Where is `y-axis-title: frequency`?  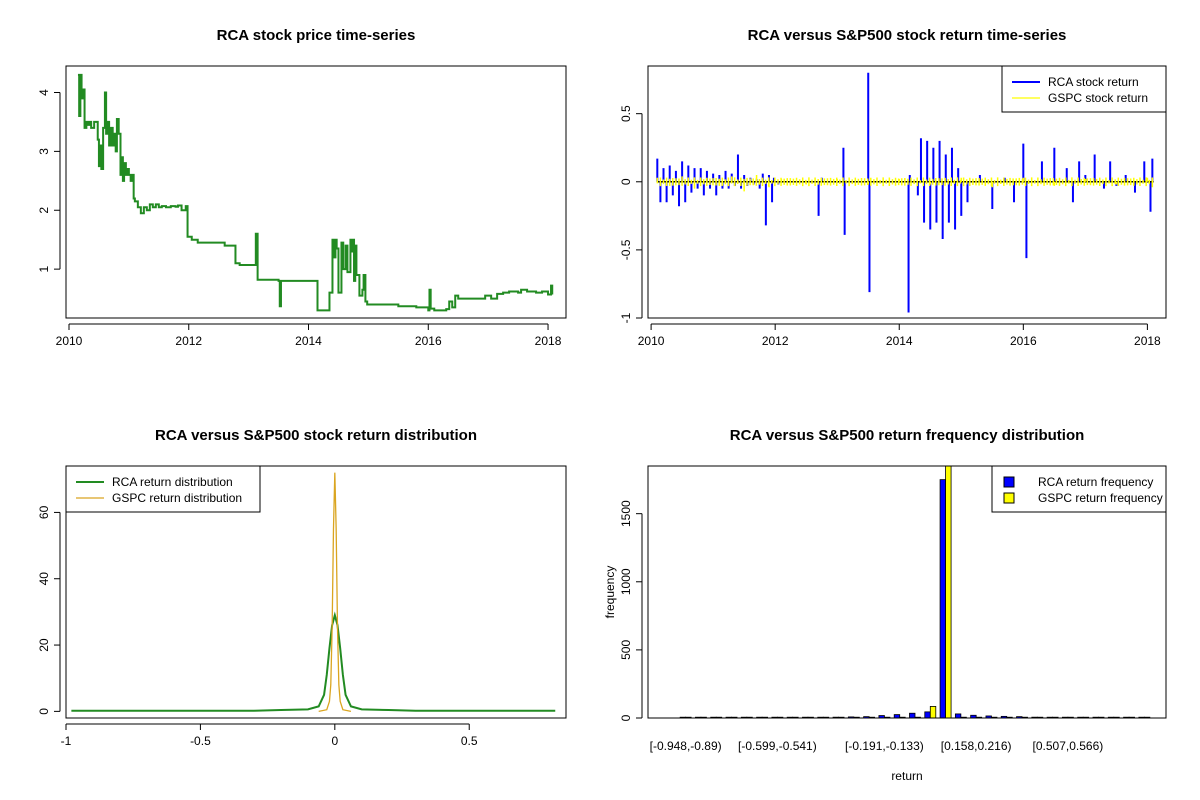
y-axis-title: frequency is located at coordinates (610, 592).